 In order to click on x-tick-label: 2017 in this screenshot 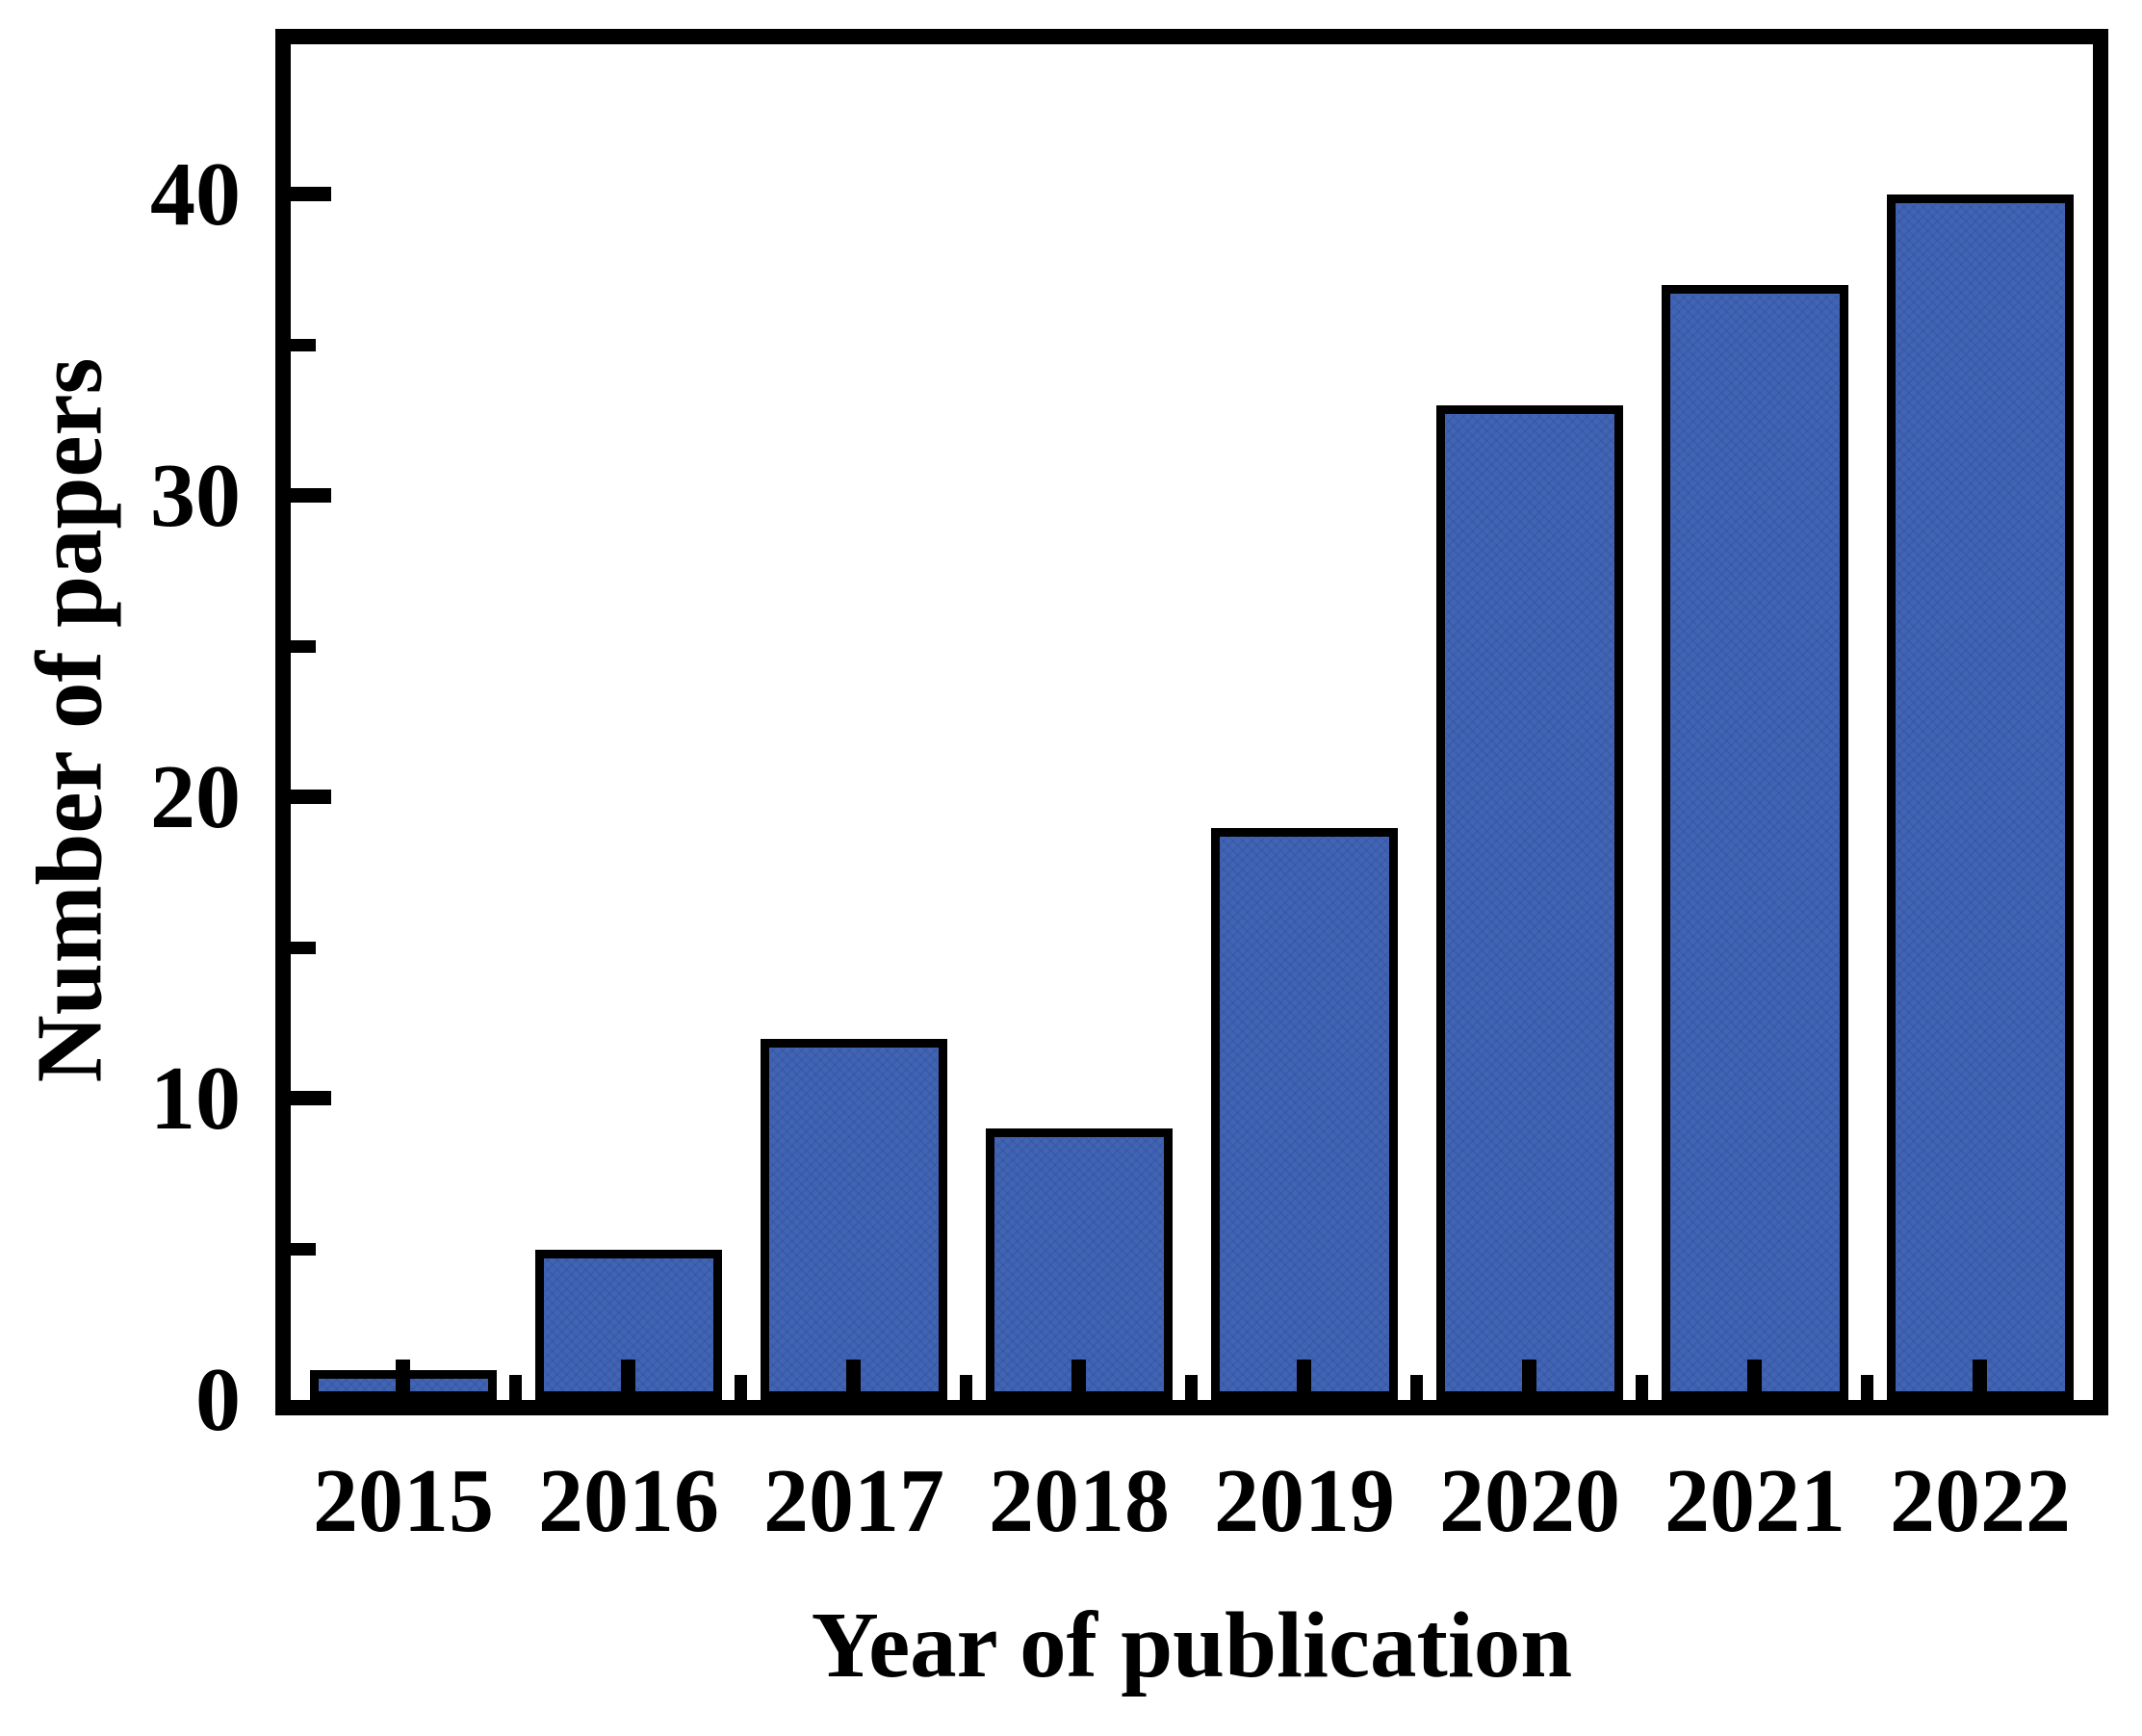, I will do `click(854, 1501)`.